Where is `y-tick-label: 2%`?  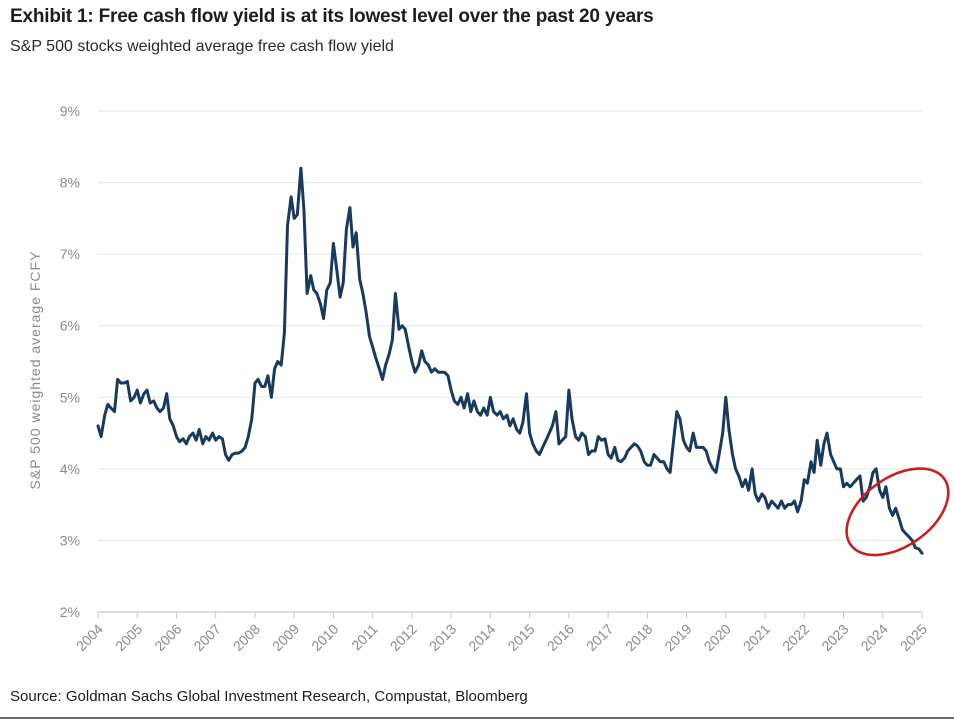
y-tick-label: 2% is located at coordinates (70, 612).